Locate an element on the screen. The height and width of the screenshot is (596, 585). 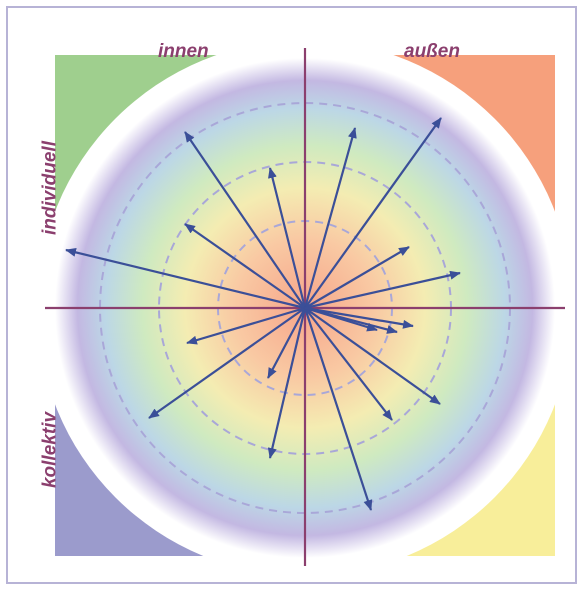
label-innen: innen is located at coordinates (183, 51).